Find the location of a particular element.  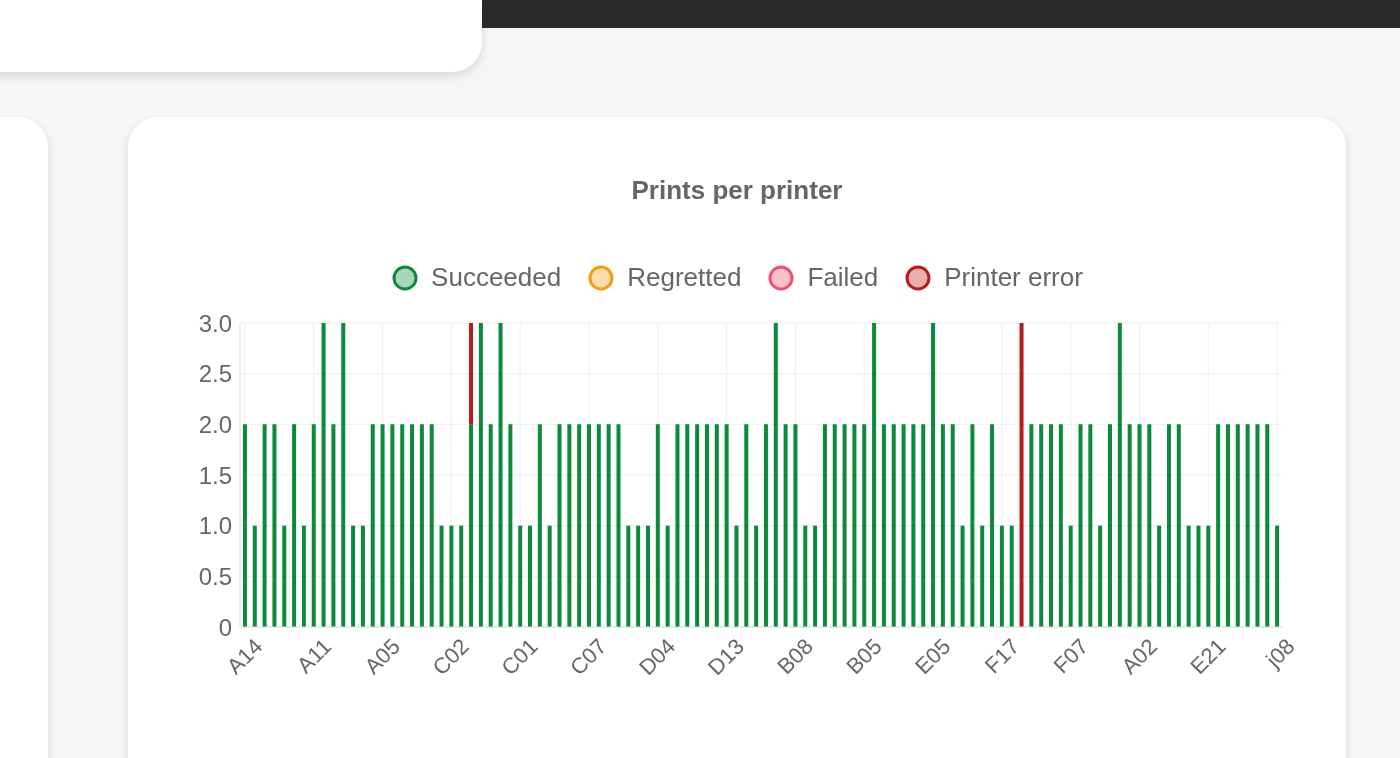

x-tick-label: E21 is located at coordinates (1208, 656).